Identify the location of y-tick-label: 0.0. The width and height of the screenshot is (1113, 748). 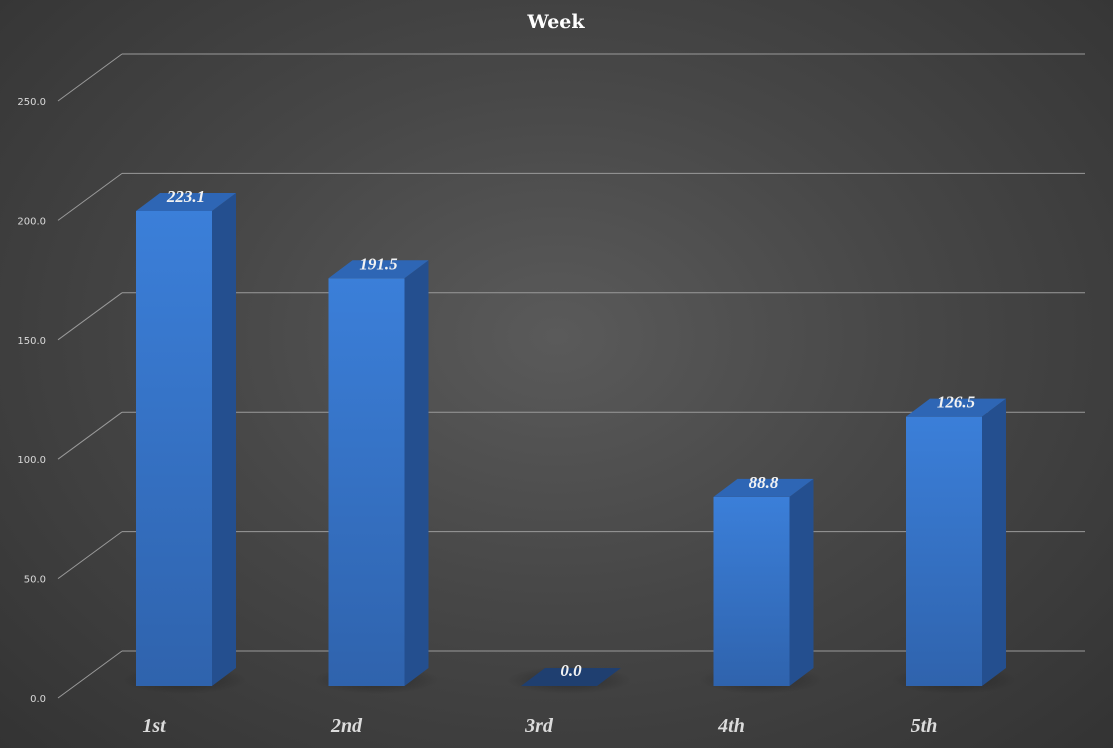
(38, 699).